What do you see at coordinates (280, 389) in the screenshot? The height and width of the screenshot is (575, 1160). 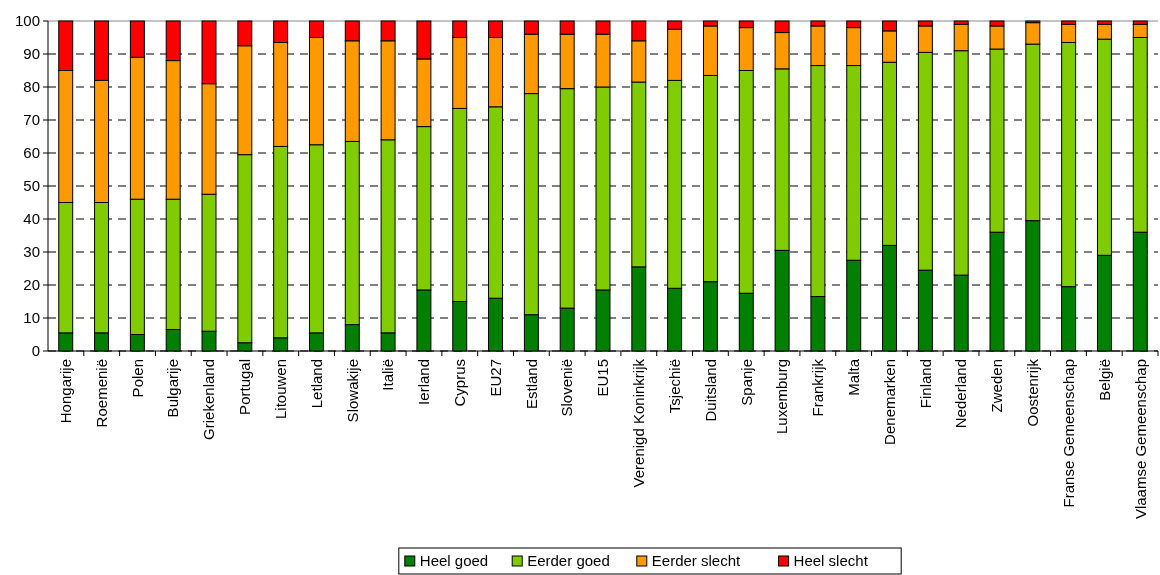 I see `x-tick-label: Litouwen` at bounding box center [280, 389].